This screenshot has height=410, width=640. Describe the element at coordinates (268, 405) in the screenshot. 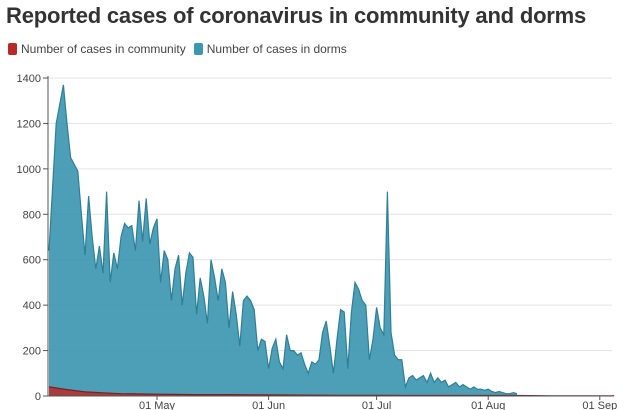

I see `x-tick-label: 01 Jun` at that location.